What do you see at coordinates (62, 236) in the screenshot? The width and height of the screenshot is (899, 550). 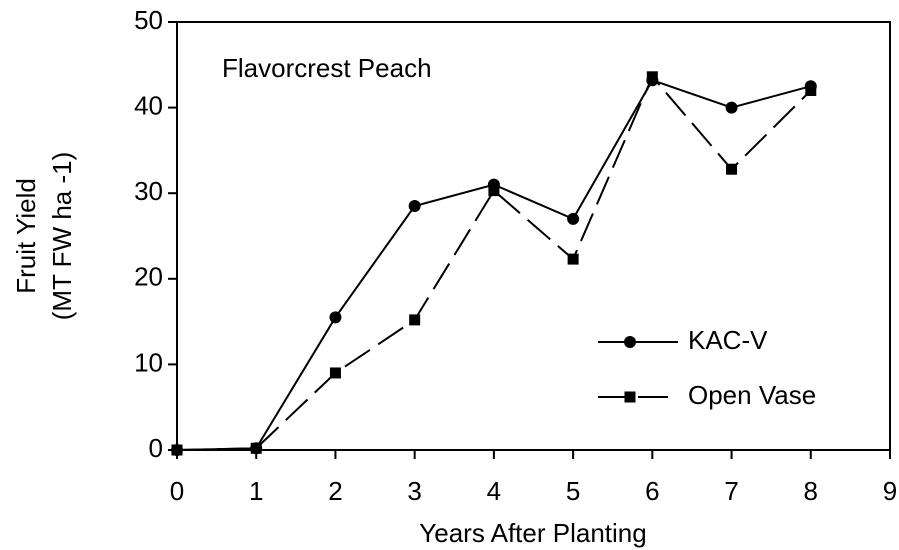 I see `y-axis-label: (MT FW ha -1)` at bounding box center [62, 236].